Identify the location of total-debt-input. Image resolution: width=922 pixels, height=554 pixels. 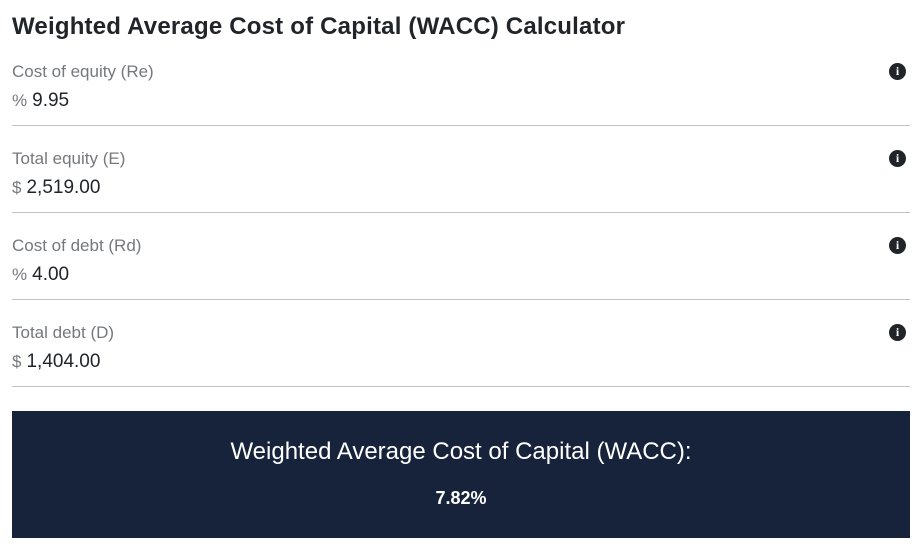
(176, 362).